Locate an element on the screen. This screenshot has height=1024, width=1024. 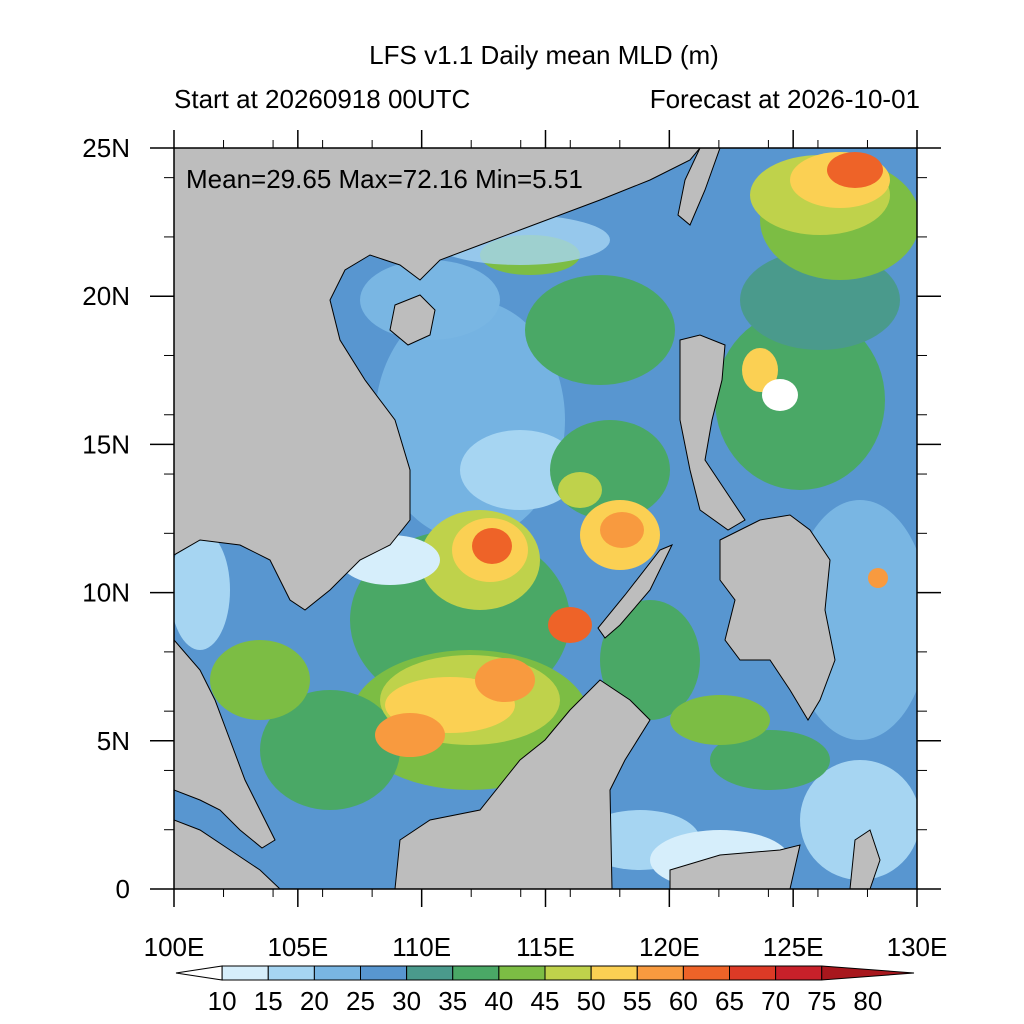
lat-tick-label: 0 is located at coordinates (123, 889).